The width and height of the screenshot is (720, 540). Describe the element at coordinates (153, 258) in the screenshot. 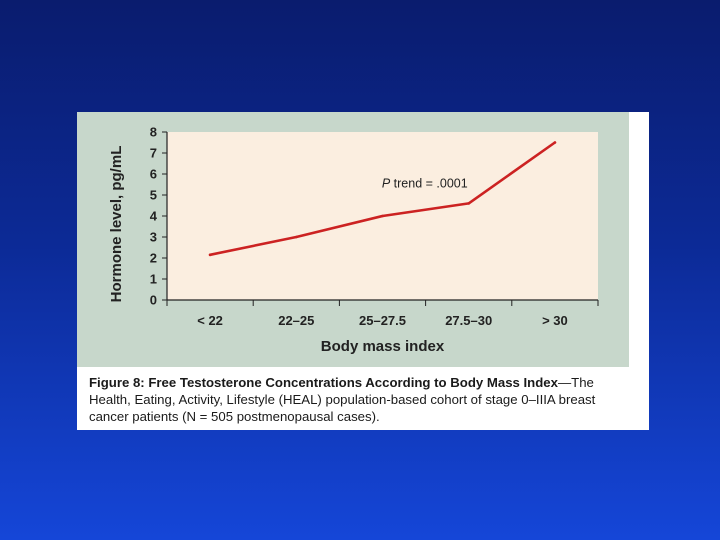

I see `y-tick-label: 2` at that location.